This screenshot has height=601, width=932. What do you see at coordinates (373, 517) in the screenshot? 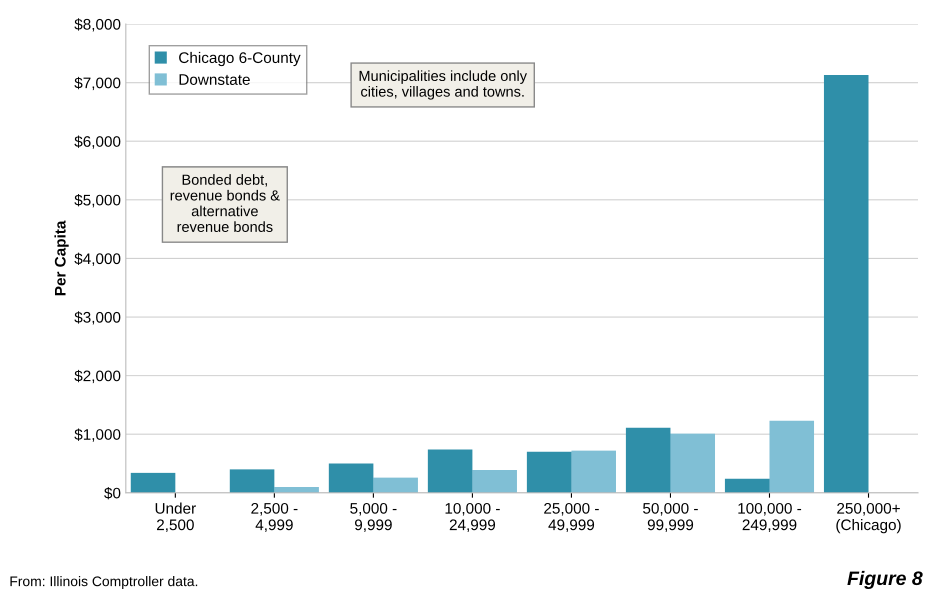
I see `x-tick-label: 5,000 - 9,999` at bounding box center [373, 517].